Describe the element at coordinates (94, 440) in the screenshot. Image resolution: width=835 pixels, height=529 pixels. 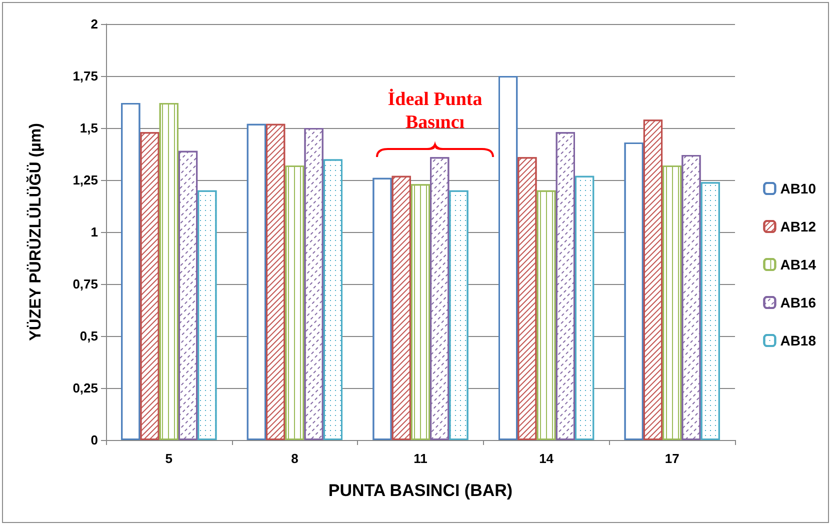
I see `y-tick-label: 0` at that location.